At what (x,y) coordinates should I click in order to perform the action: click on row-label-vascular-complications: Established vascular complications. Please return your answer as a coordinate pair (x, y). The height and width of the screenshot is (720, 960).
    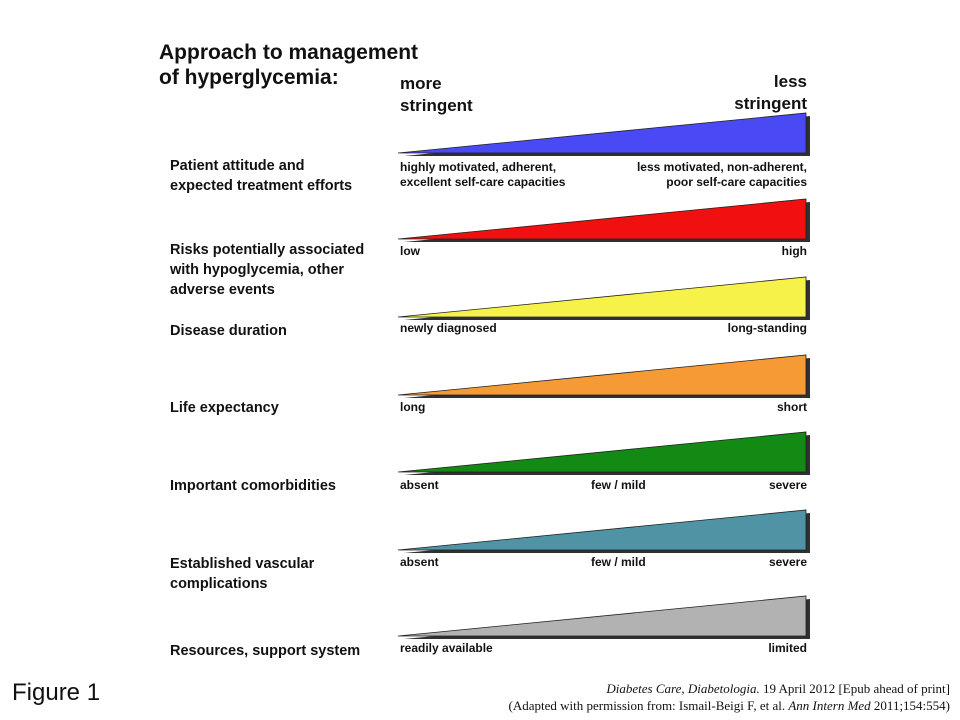
    Looking at the image, I should click on (242, 574).